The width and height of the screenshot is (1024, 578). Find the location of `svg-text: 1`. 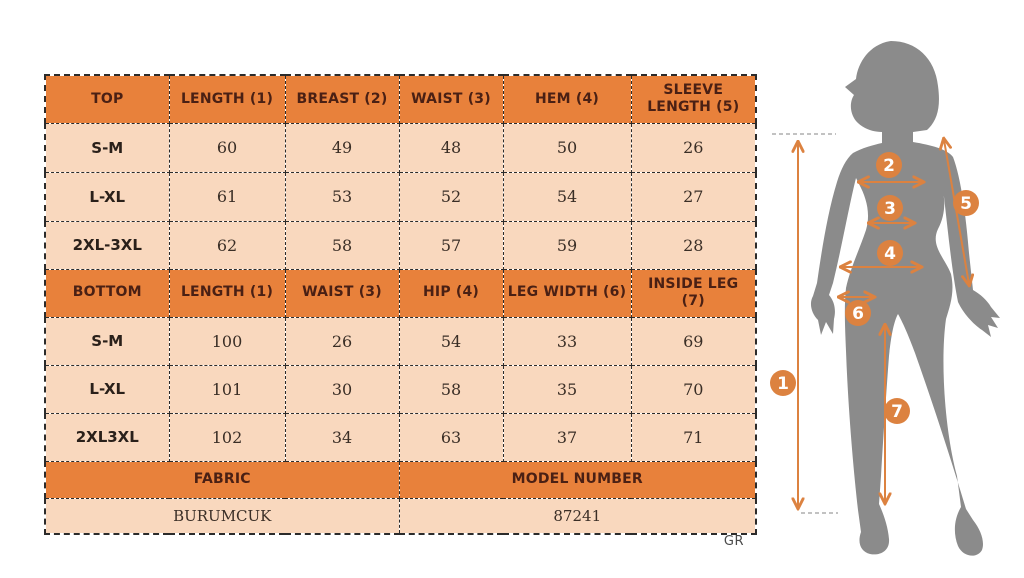

svg-text: 1 is located at coordinates (783, 384).